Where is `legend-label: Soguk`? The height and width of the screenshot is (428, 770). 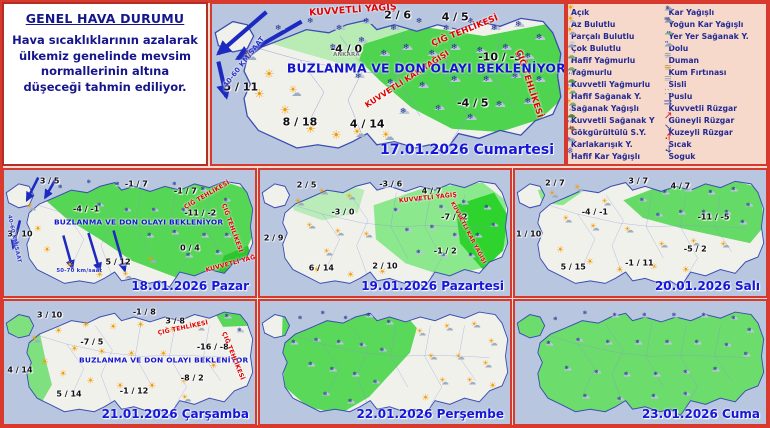 legend-label: Soguk is located at coordinates (682, 156).